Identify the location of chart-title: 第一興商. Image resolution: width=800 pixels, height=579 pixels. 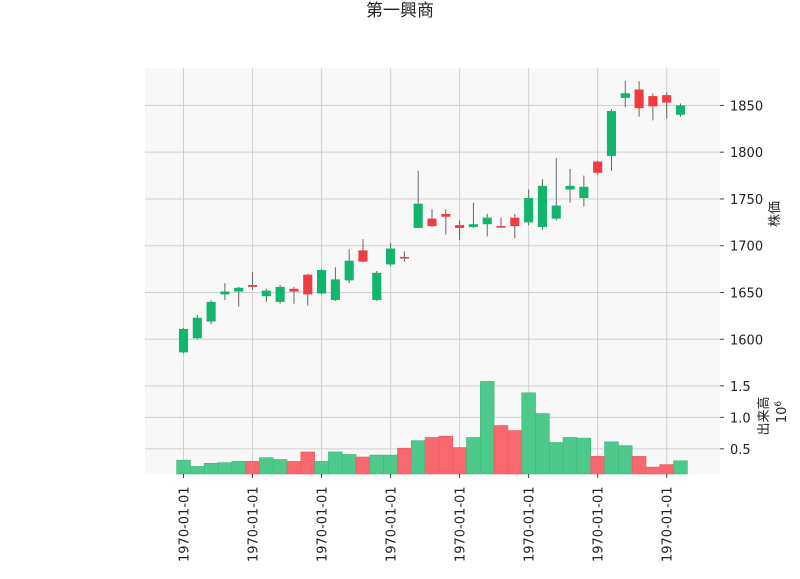
(400, 11).